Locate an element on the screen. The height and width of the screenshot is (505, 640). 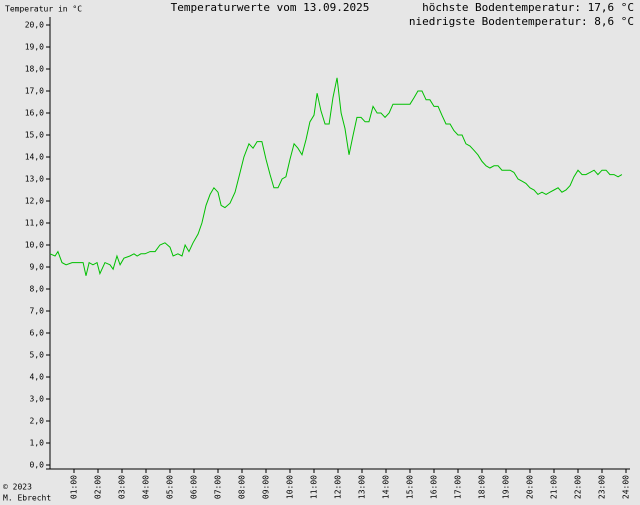
x-tick-label: 18:00 is located at coordinates (482, 487).